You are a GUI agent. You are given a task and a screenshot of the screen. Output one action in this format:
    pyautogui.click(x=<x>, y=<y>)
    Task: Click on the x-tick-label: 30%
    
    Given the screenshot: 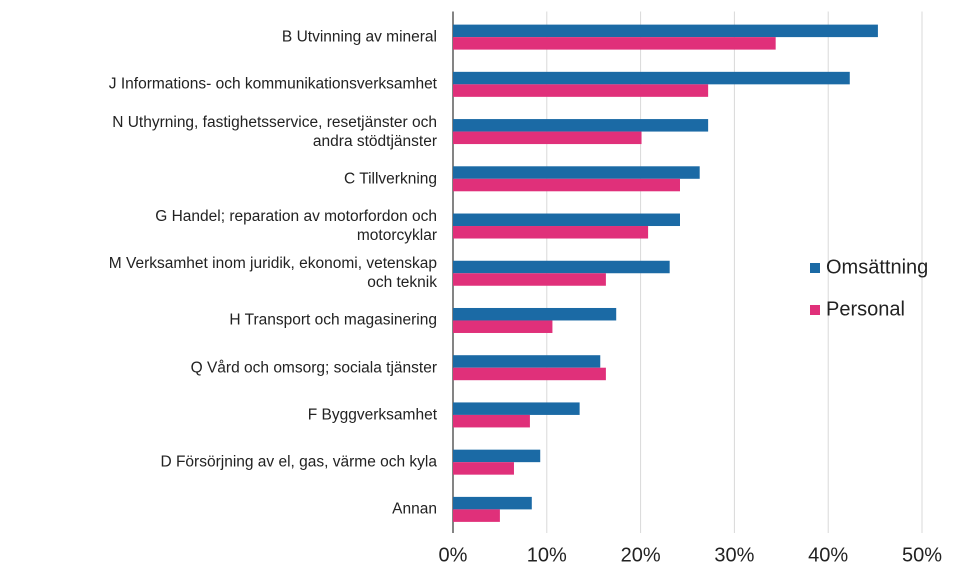 What is the action you would take?
    pyautogui.click(x=734, y=555)
    